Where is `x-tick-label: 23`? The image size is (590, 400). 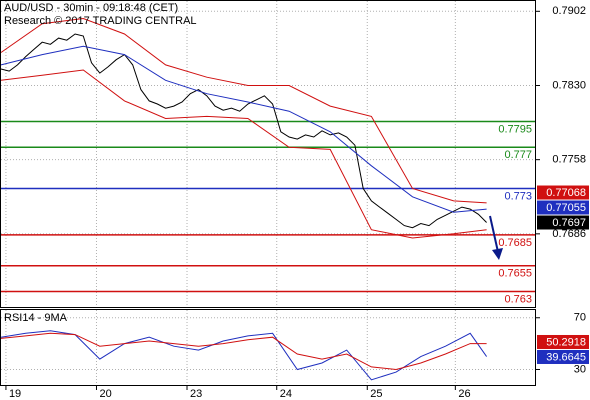
x-tick-label: 23 is located at coordinates (196, 394).